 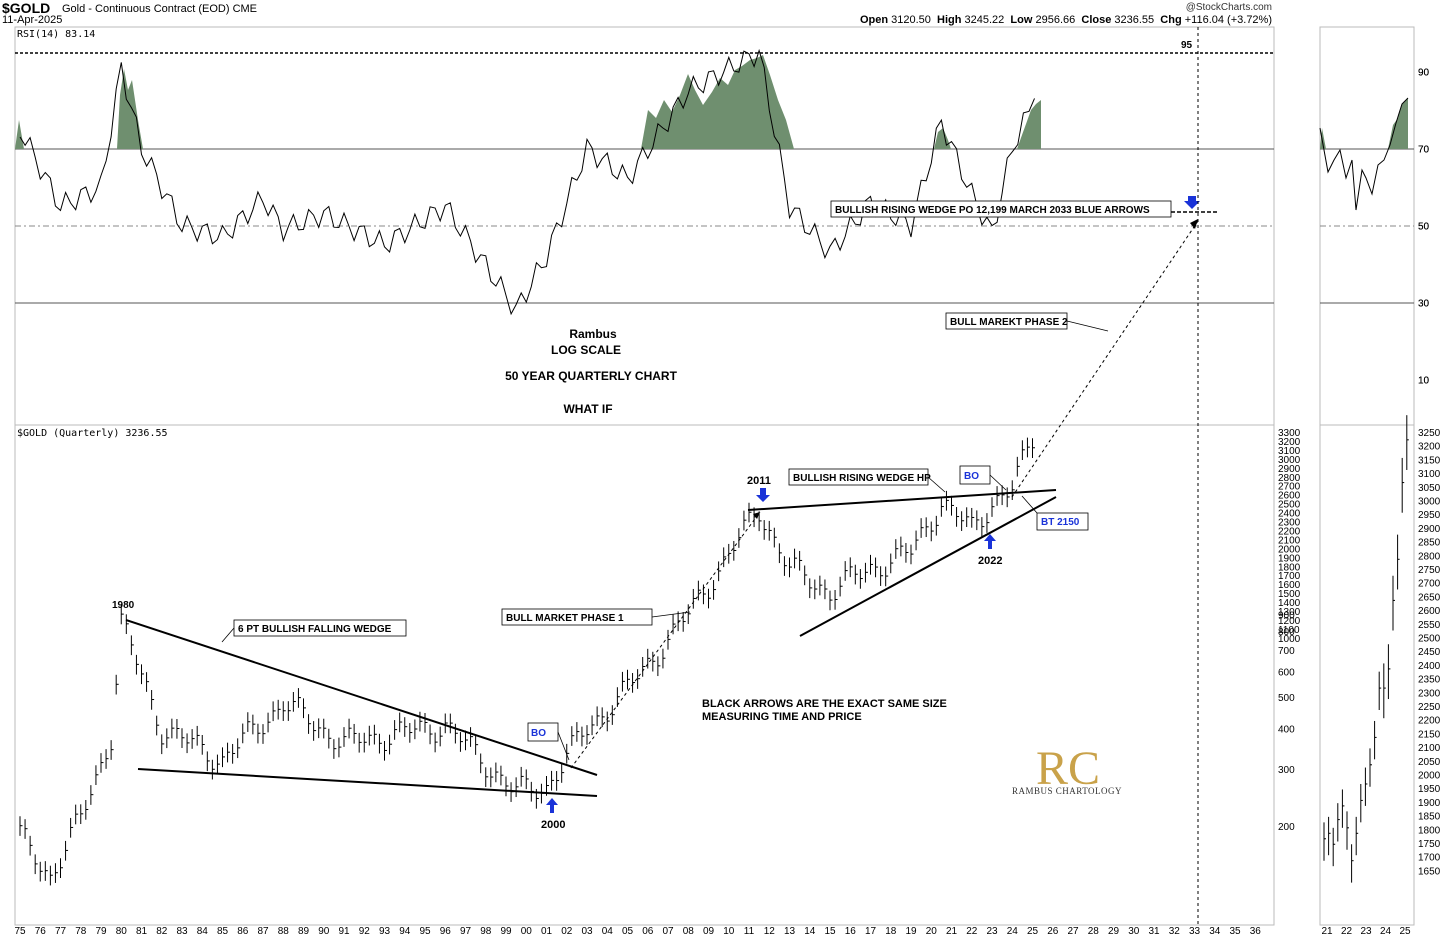 I want to click on side-rsi-tick-label: 10, so click(x=1424, y=381).